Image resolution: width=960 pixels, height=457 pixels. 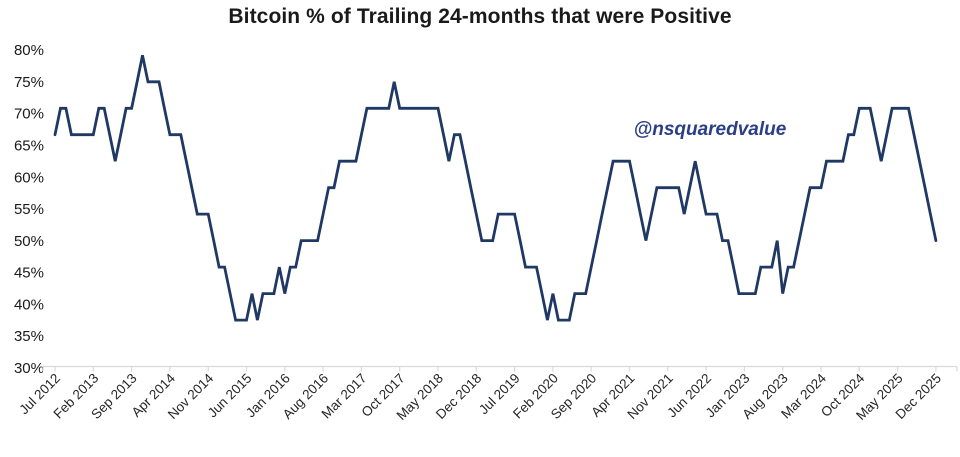 I want to click on y-axis-tick-label: 55%, so click(x=29, y=209).